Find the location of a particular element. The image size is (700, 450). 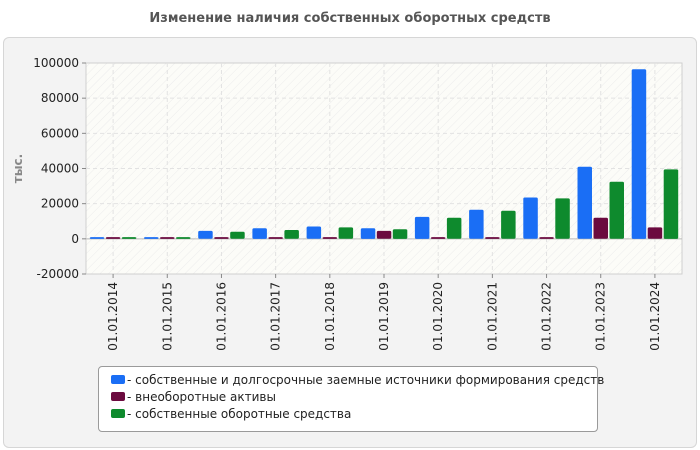

x-tick-label: 01.01.2017 is located at coordinates (276, 316).